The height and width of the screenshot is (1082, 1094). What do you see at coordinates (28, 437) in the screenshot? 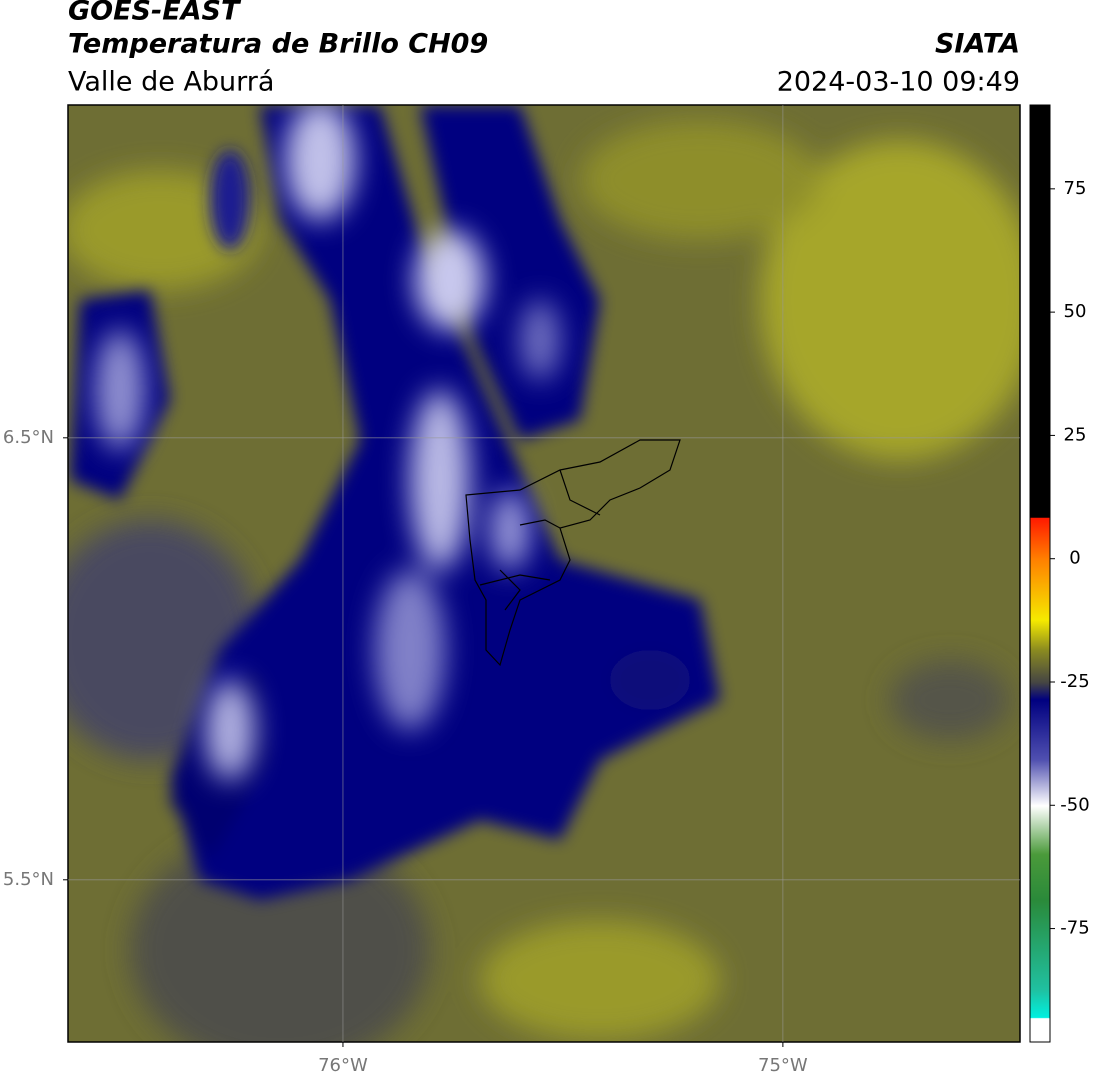
I see `y-tick-label: 6.5°N` at bounding box center [28, 437].